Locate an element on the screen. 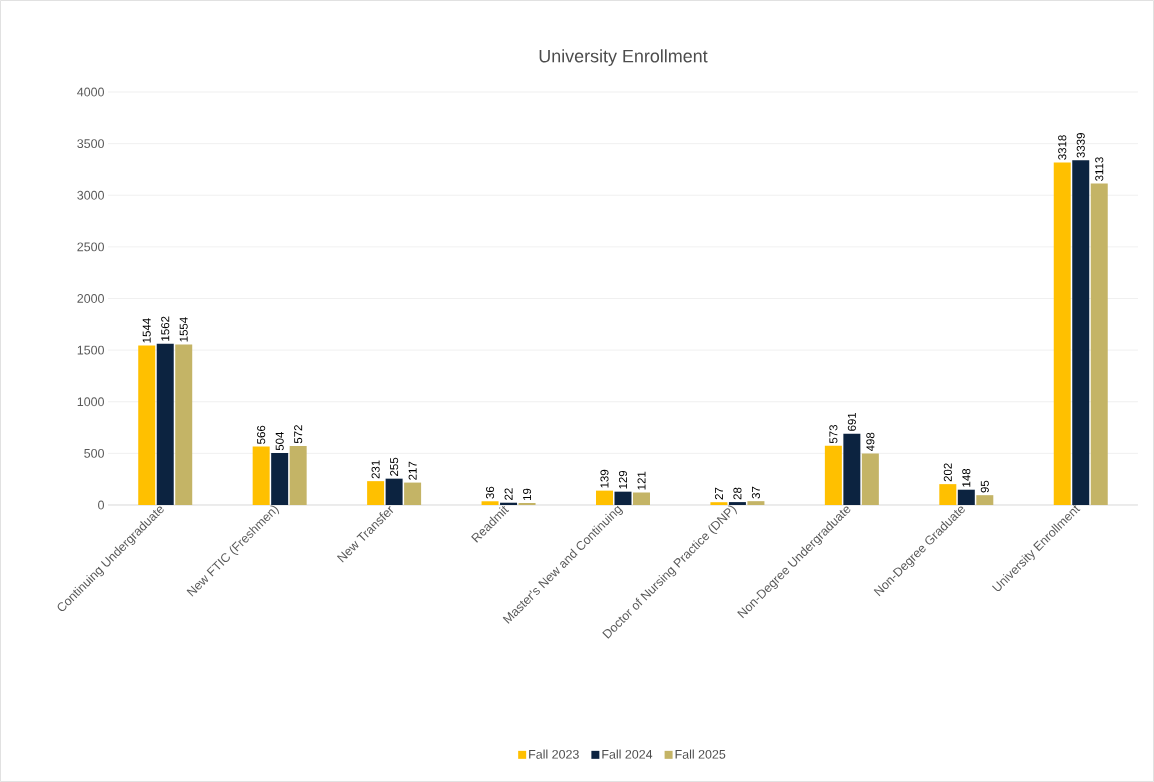 This screenshot has height=782, width=1154. data-label: 27 is located at coordinates (718, 493).